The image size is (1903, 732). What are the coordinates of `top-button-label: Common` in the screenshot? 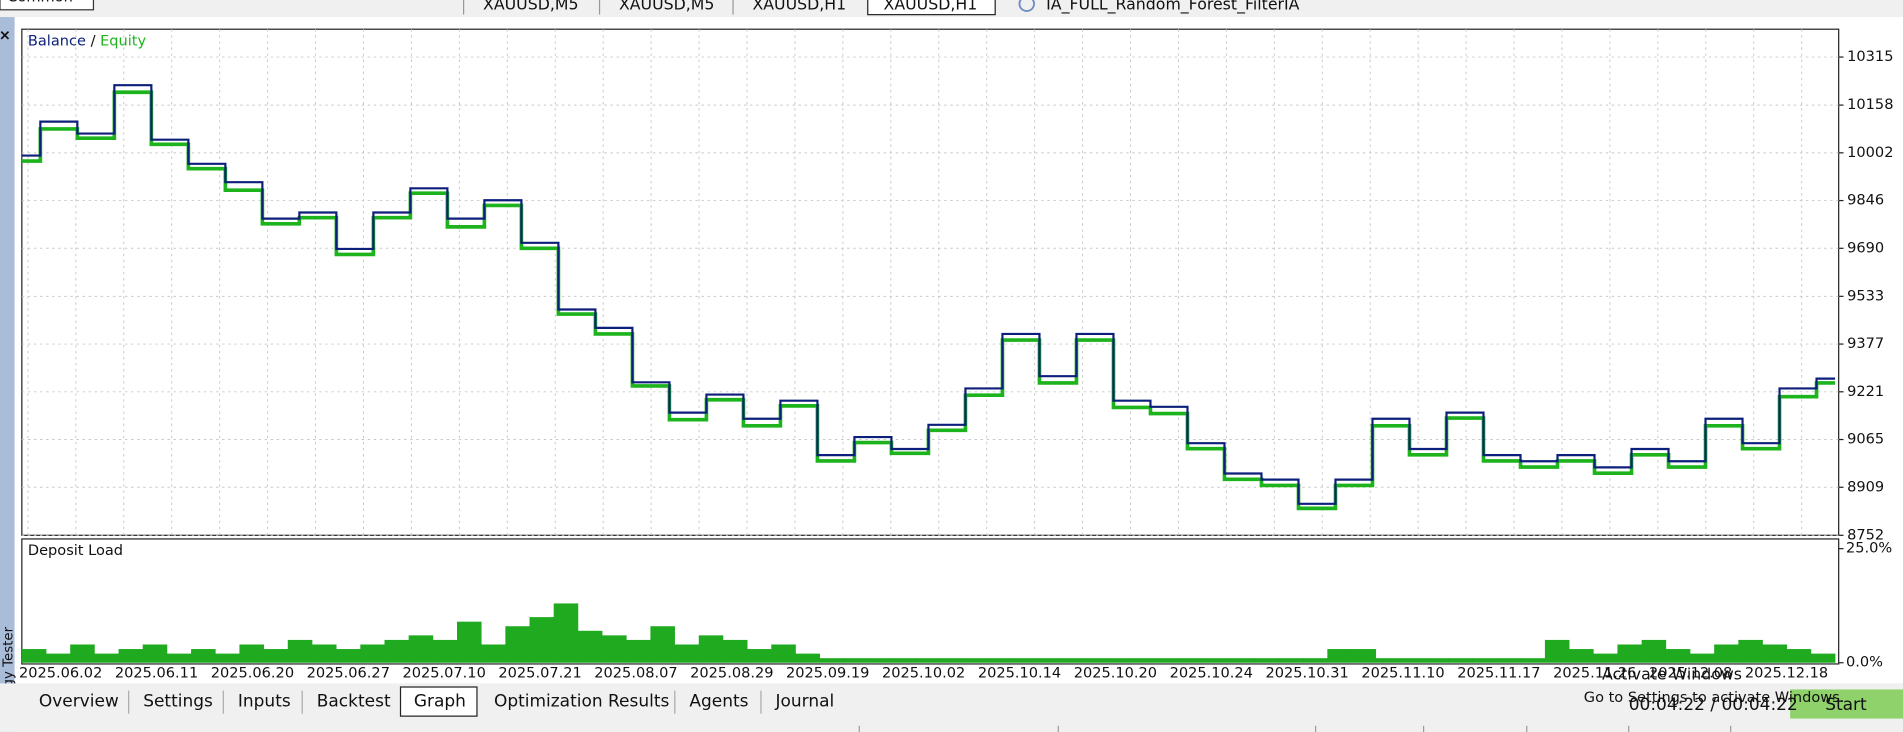 It's located at (40, 3).